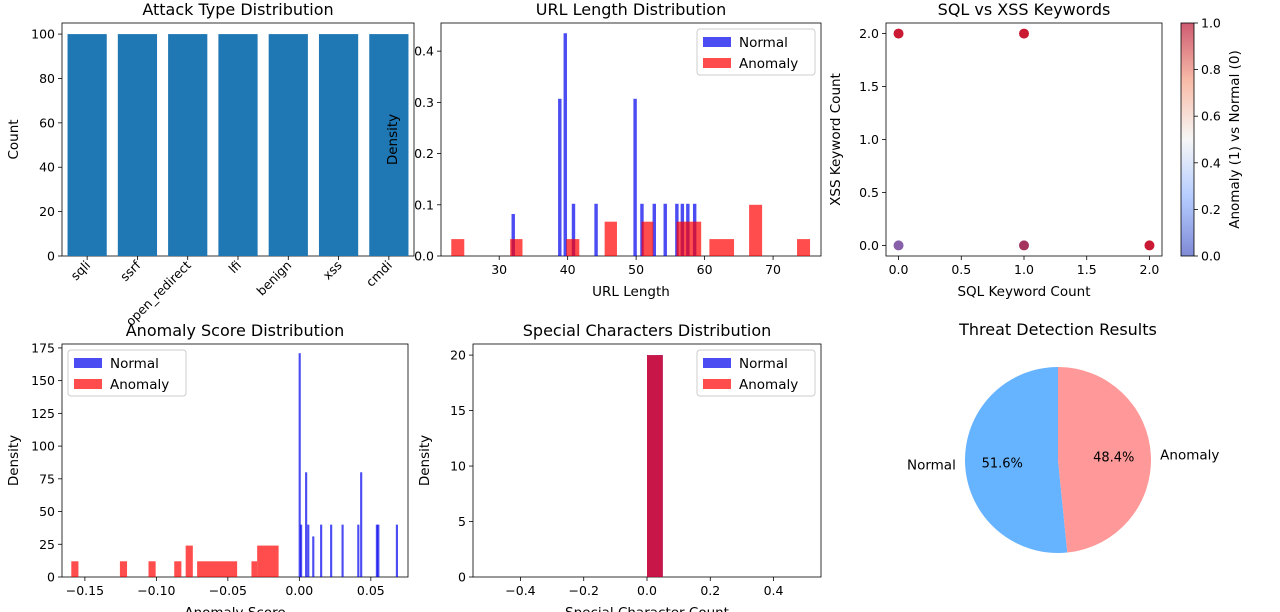  What do you see at coordinates (424, 204) in the screenshot?
I see `y-tick-label: 0.1` at bounding box center [424, 204].